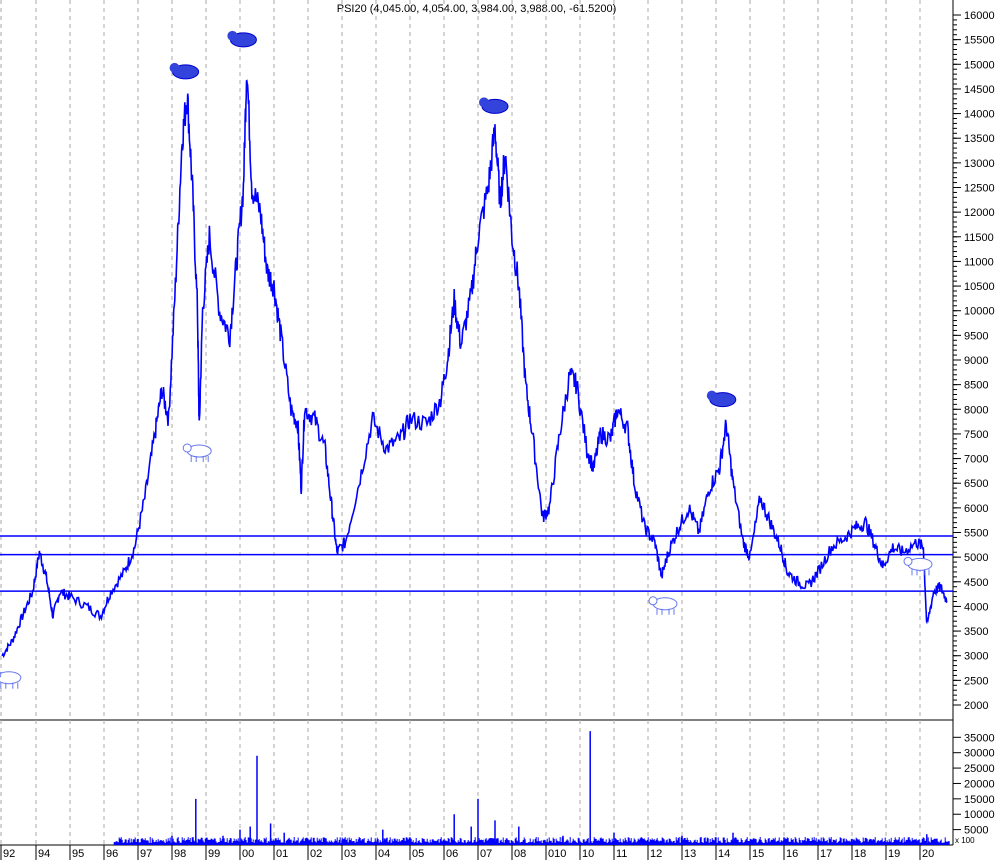  I want to click on y-tick-label: 10000, so click(979, 312).